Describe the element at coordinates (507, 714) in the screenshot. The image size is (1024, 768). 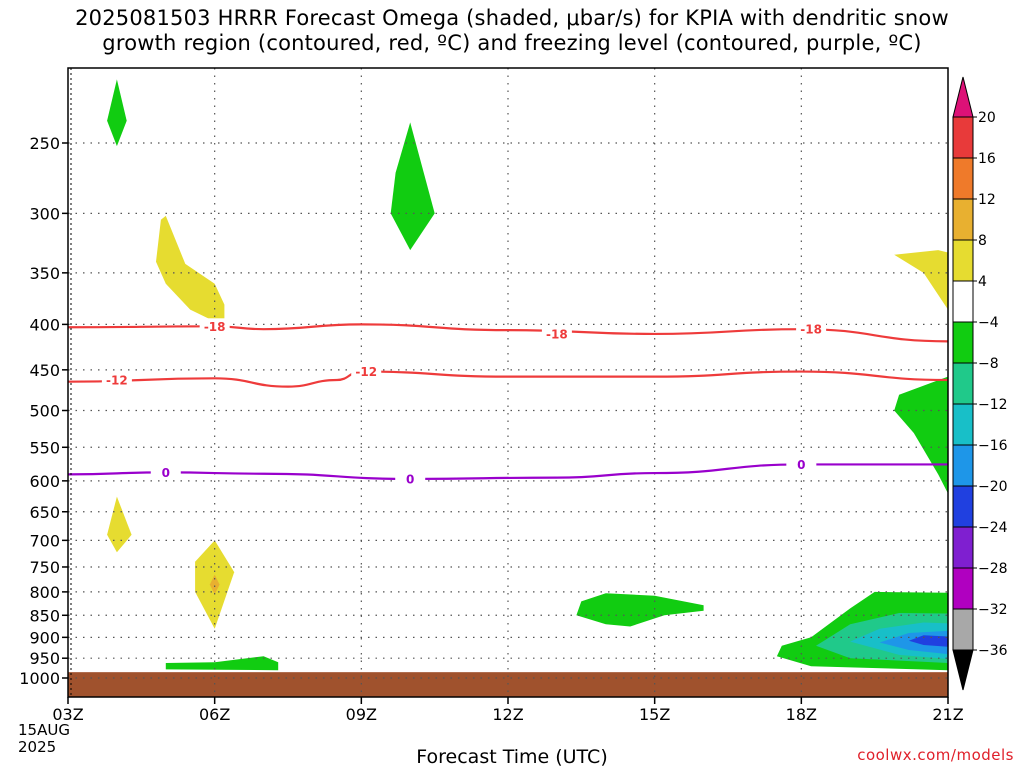
I see `x-tick-label-3: 12Z` at that location.